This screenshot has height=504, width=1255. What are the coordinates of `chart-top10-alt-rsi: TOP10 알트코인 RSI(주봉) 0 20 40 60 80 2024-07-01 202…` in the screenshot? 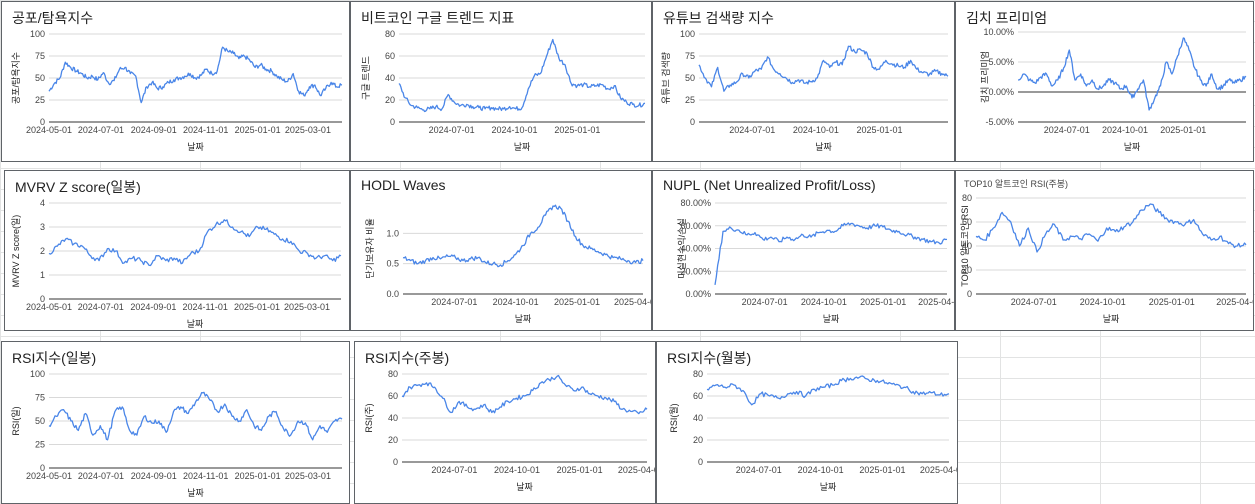 It's located at (1104, 250).